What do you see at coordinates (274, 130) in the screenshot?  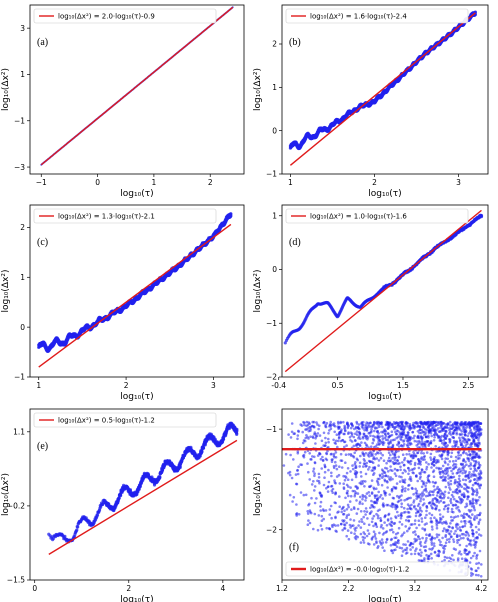 I see `y-tick-label: 0` at bounding box center [274, 130].